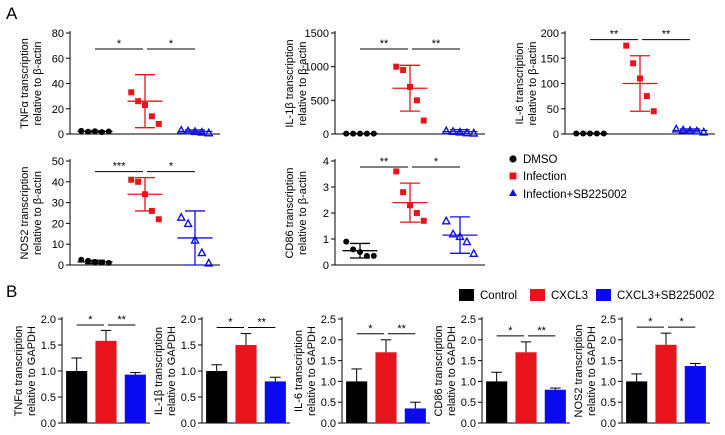 The image size is (725, 435). I want to click on y-axis-label: IL-6 transcriptionrelative to GAPDH, so click(305, 371).